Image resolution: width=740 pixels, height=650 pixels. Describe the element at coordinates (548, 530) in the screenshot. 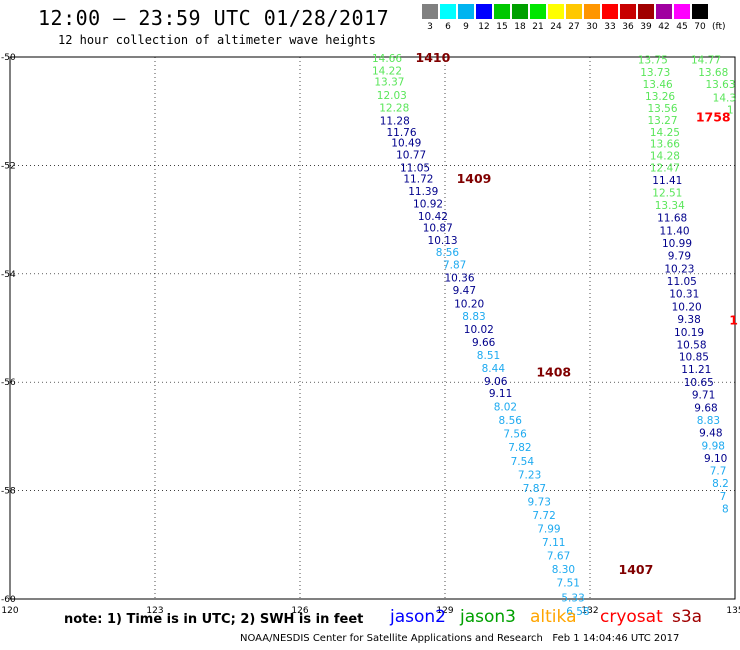

I see `wave-height-value: 7.99` at that location.